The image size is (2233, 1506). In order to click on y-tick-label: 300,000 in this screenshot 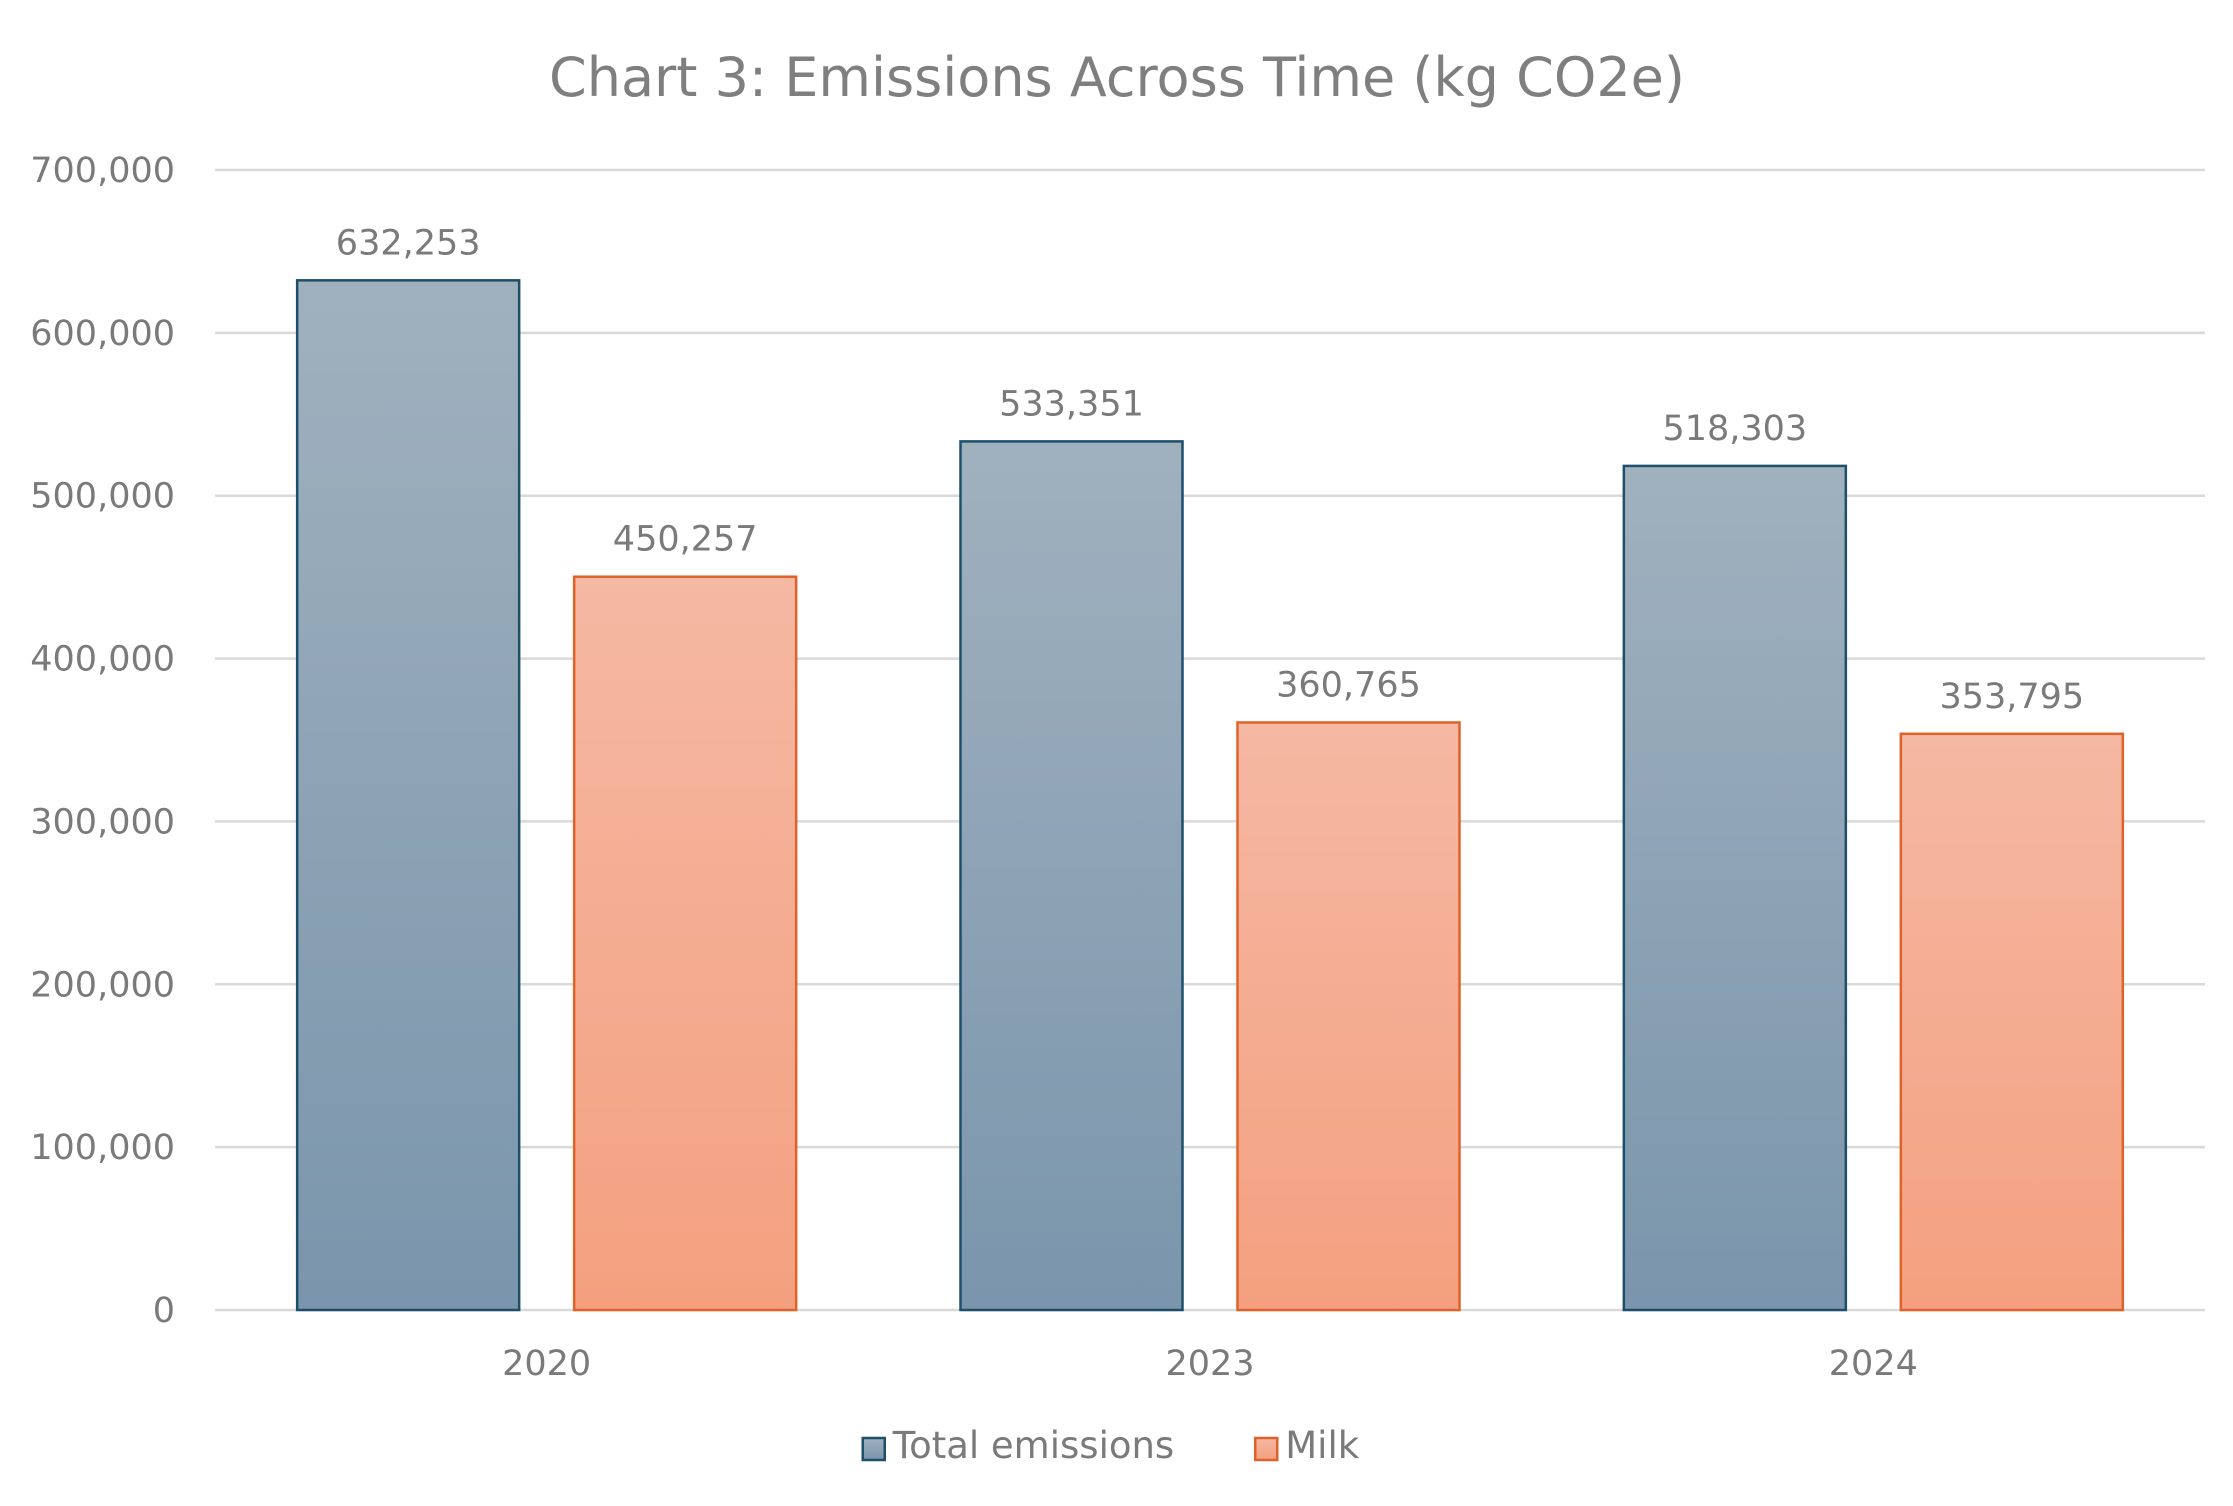, I will do `click(102, 822)`.